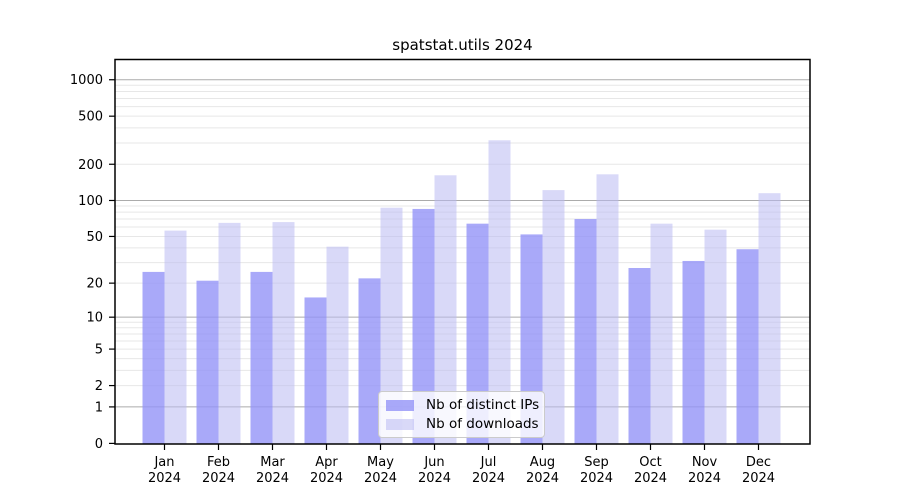 The height and width of the screenshot is (500, 900). Describe the element at coordinates (693, 352) in the screenshot. I see `bar-nov-distinct-ips` at that location.